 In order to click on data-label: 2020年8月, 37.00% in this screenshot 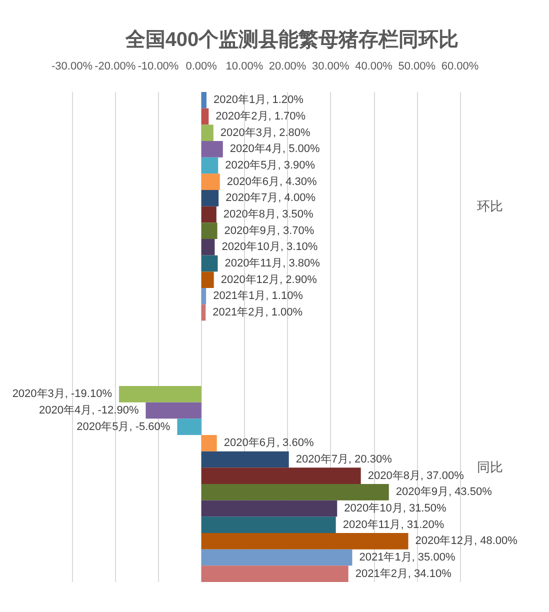, I will do `click(416, 476)`.